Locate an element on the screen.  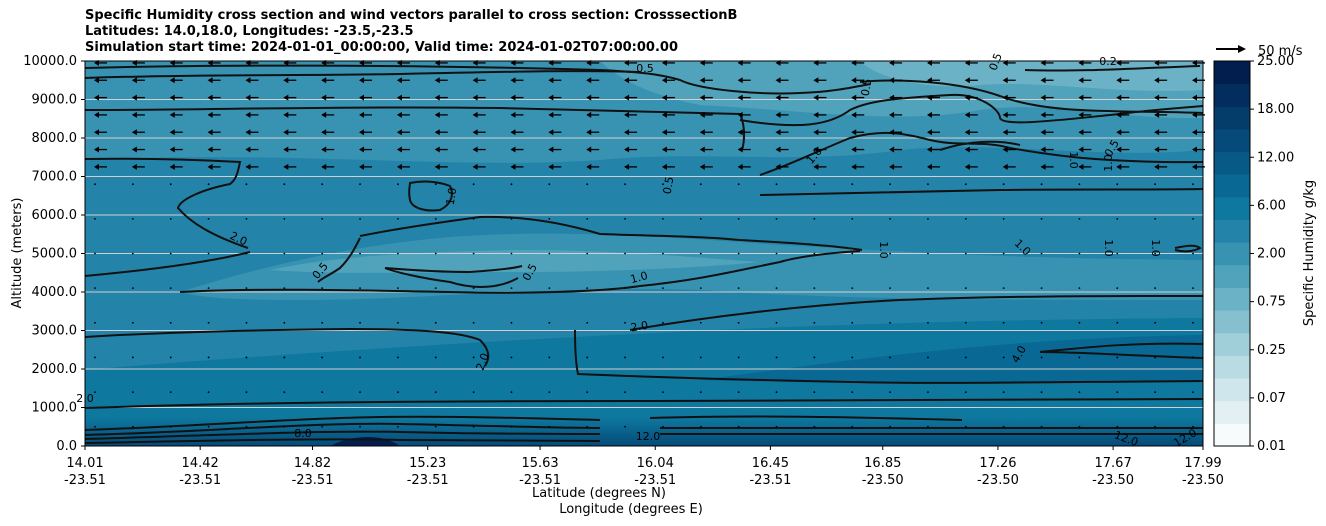
contour-label: 0.5 is located at coordinates (867, 87).